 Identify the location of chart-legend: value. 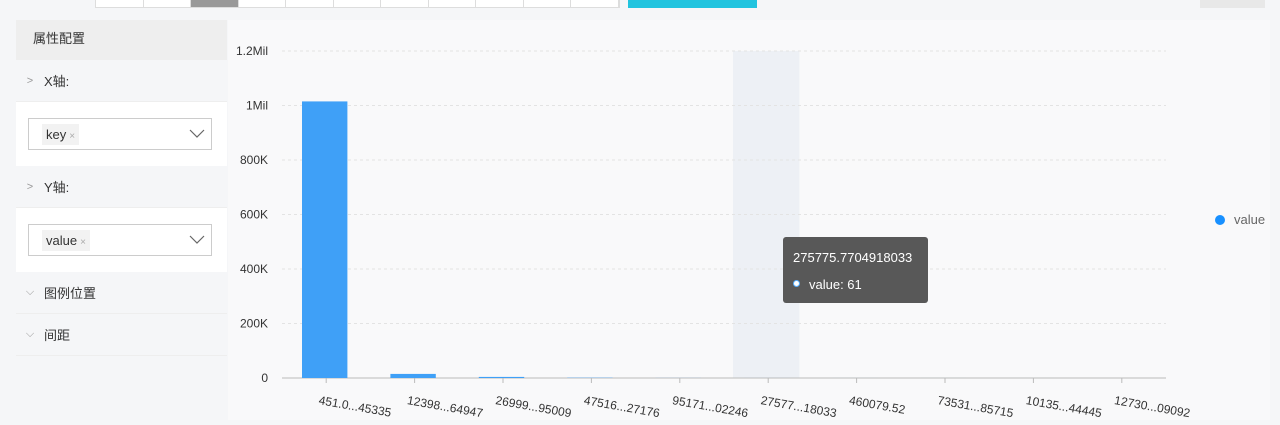
(1240, 219).